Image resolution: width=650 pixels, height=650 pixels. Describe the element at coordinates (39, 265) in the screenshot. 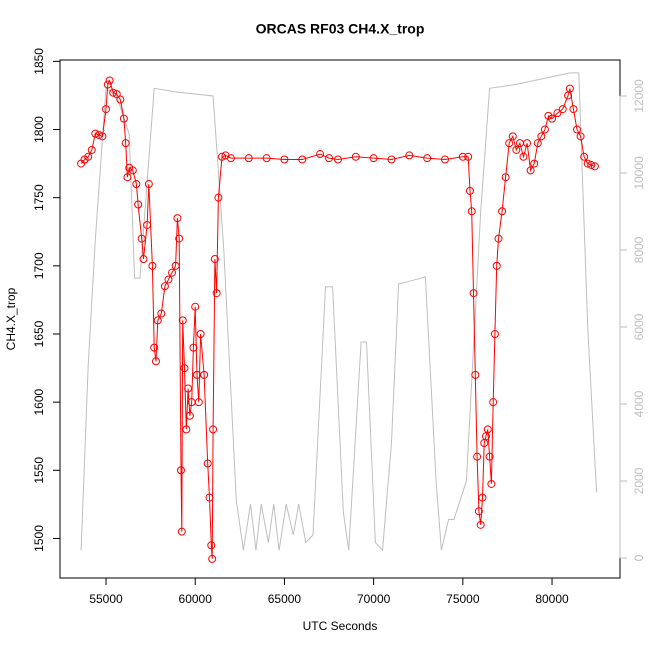

I see `y-tick-label: 1700` at that location.